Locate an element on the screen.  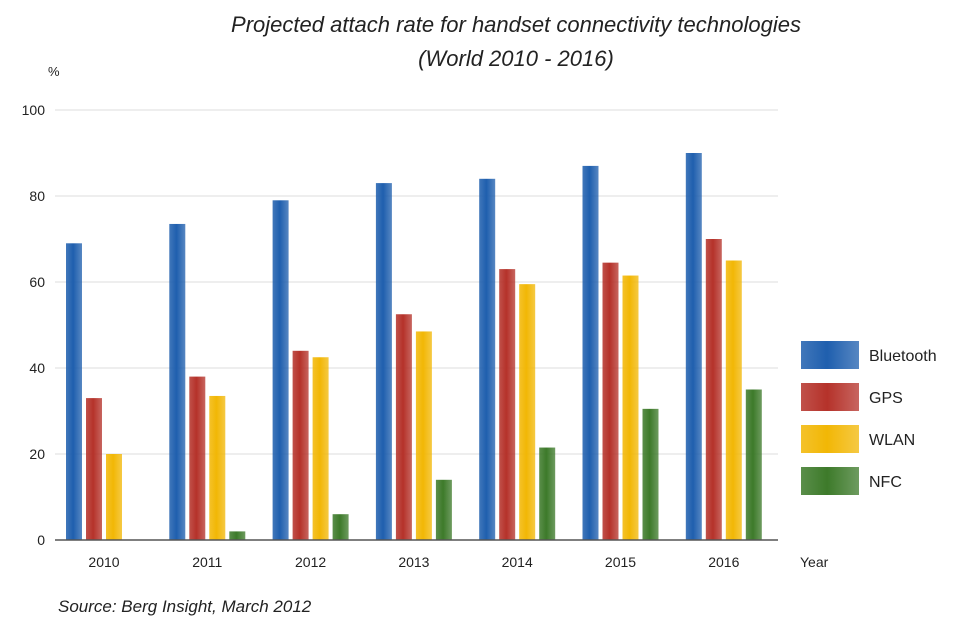
legend-swatch-nfc is located at coordinates (830, 481).